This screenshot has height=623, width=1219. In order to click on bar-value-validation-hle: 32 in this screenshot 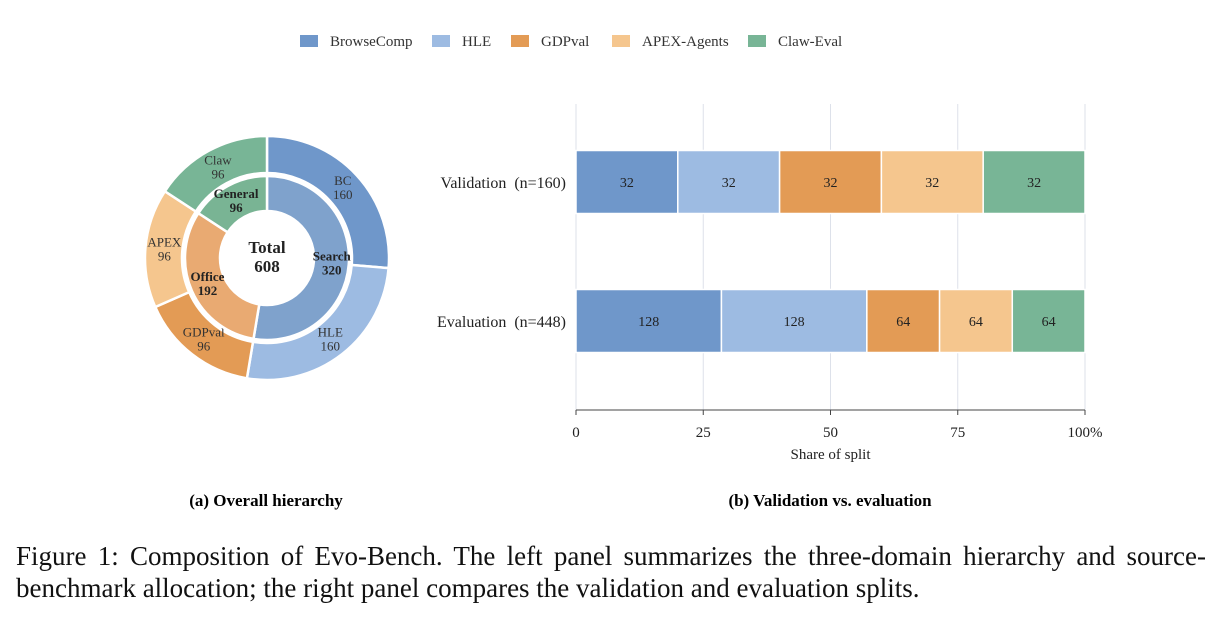, I will do `click(729, 183)`.